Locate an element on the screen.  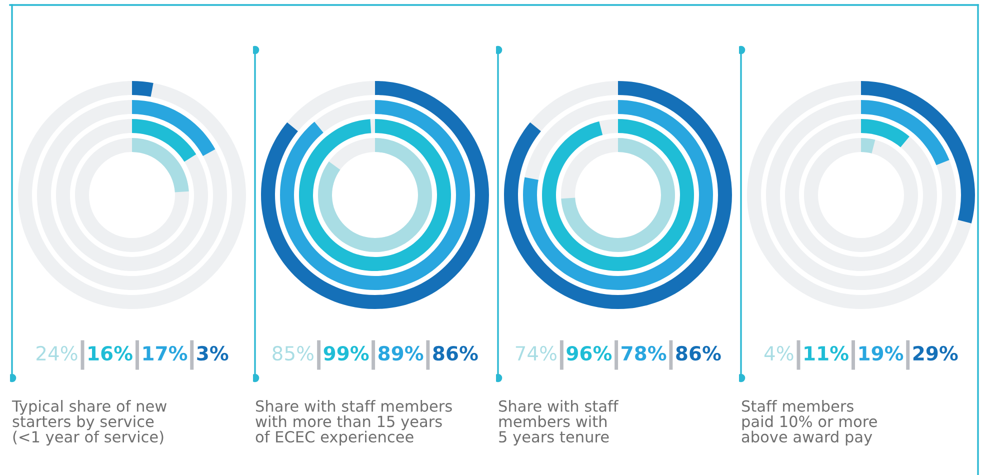
data-label: 24% is located at coordinates (57, 353).